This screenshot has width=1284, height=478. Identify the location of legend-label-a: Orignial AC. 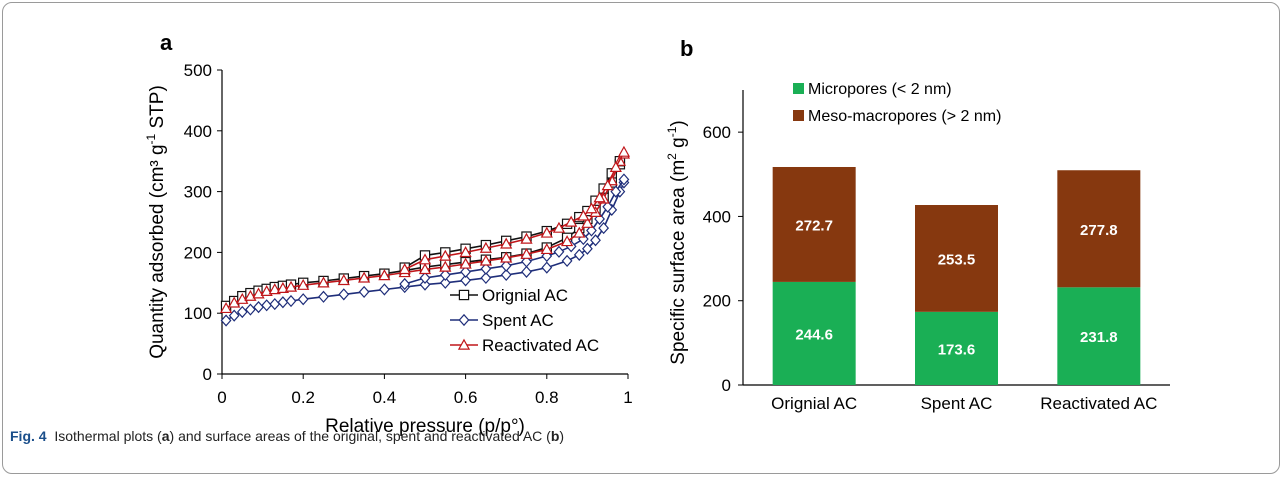
(525, 295).